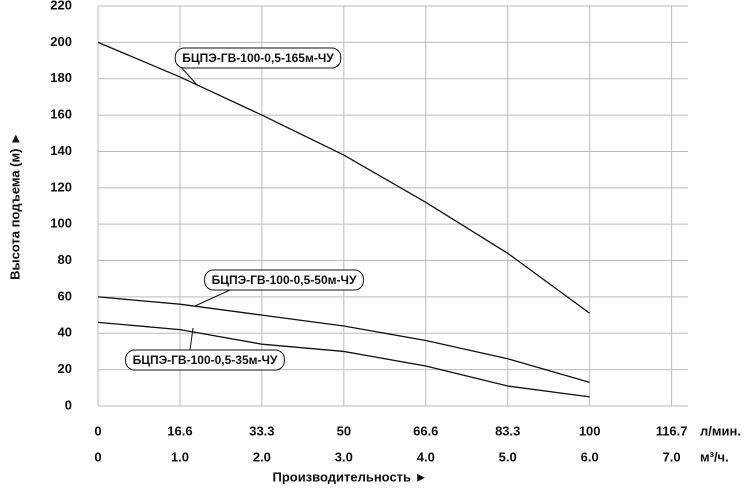 This screenshot has width=750, height=488. What do you see at coordinates (68, 404) in the screenshot?
I see `y-tick-label: 0` at bounding box center [68, 404].